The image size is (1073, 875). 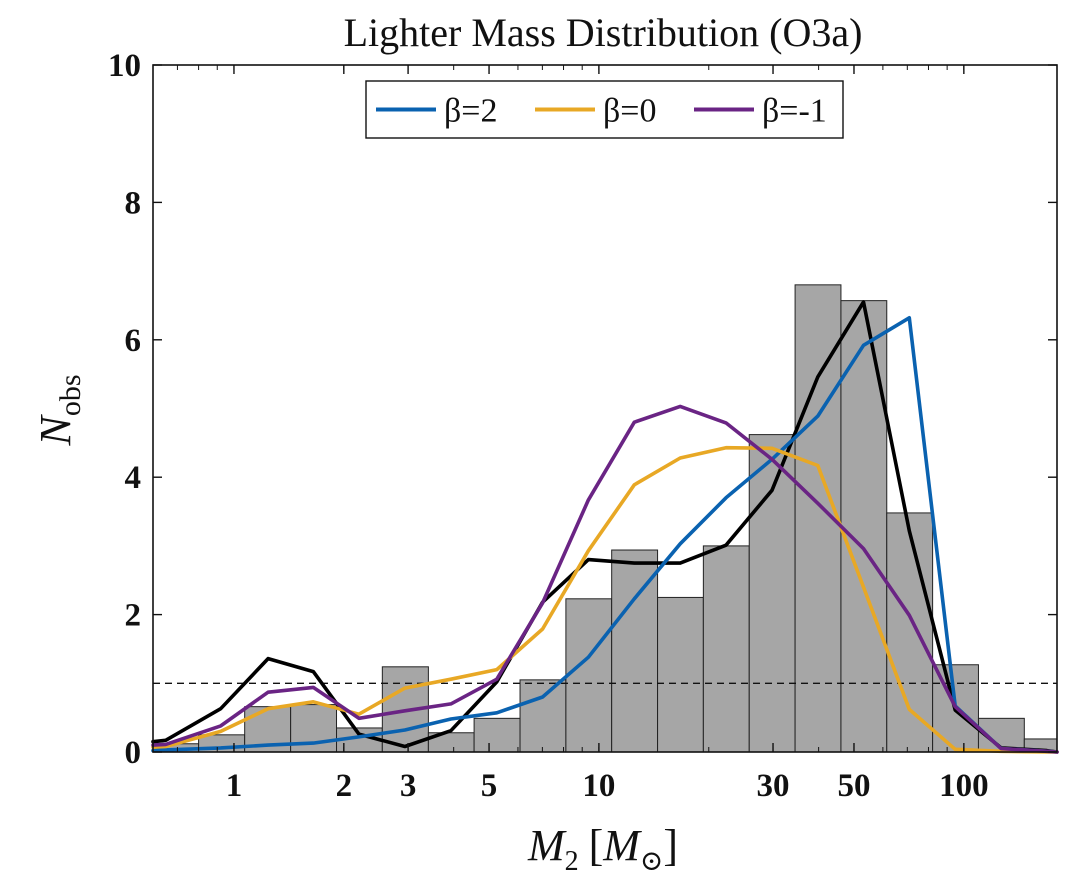 What do you see at coordinates (964, 786) in the screenshot?
I see `x-tick-label: 100` at bounding box center [964, 786].